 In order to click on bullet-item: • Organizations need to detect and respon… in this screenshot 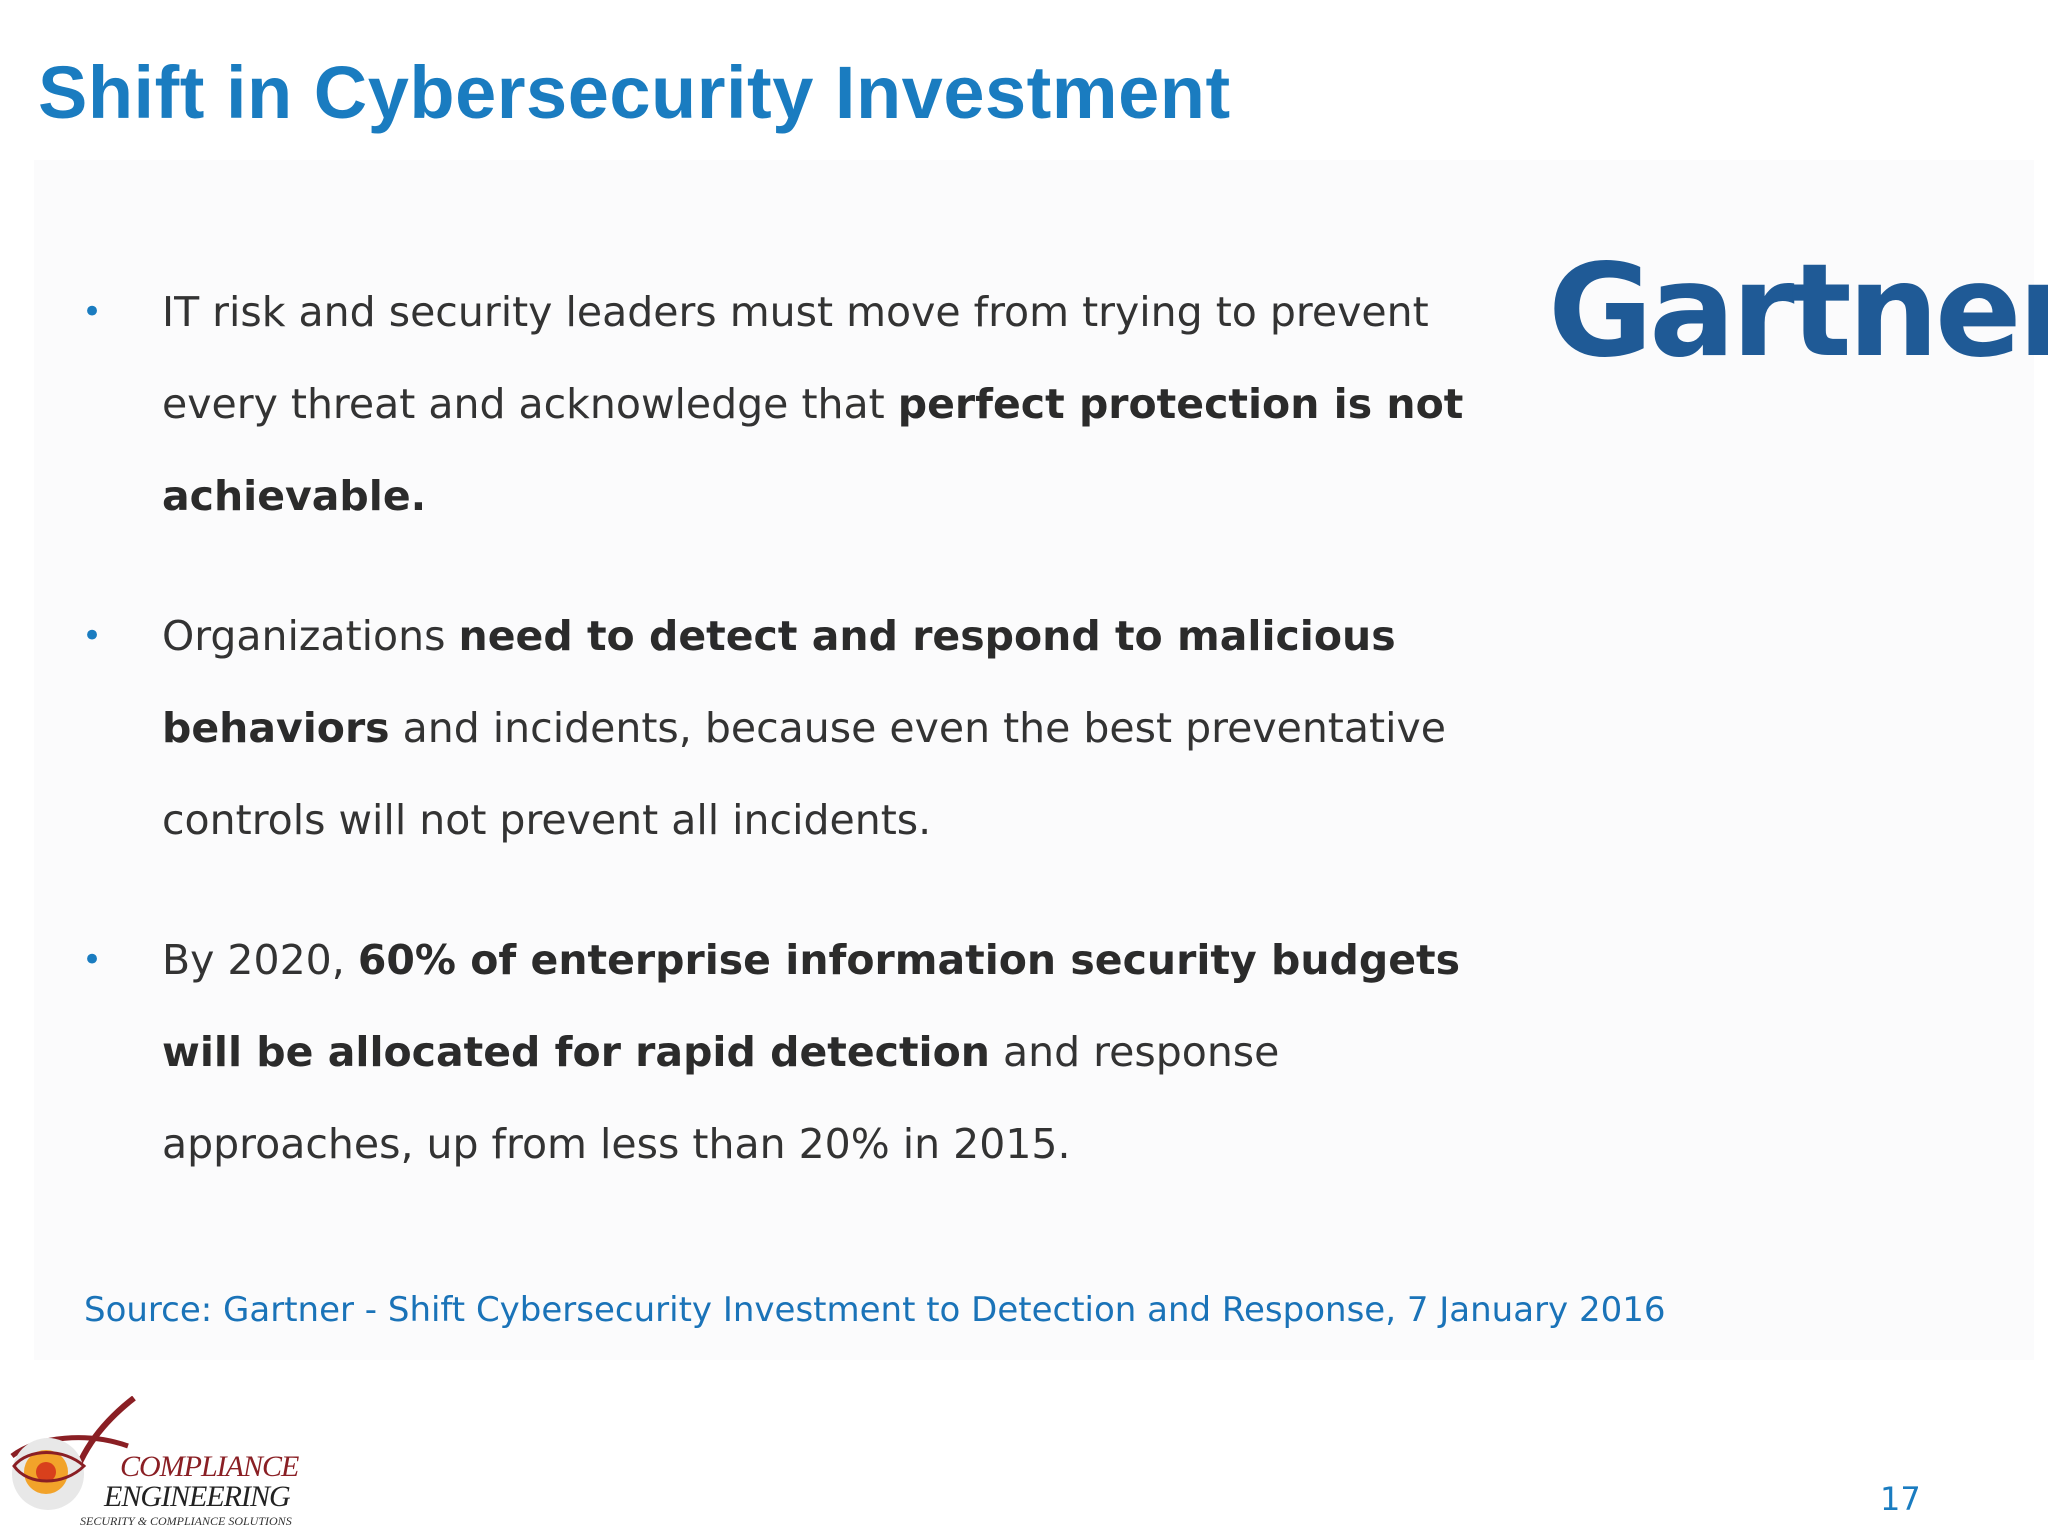, I will do `click(790, 728)`.